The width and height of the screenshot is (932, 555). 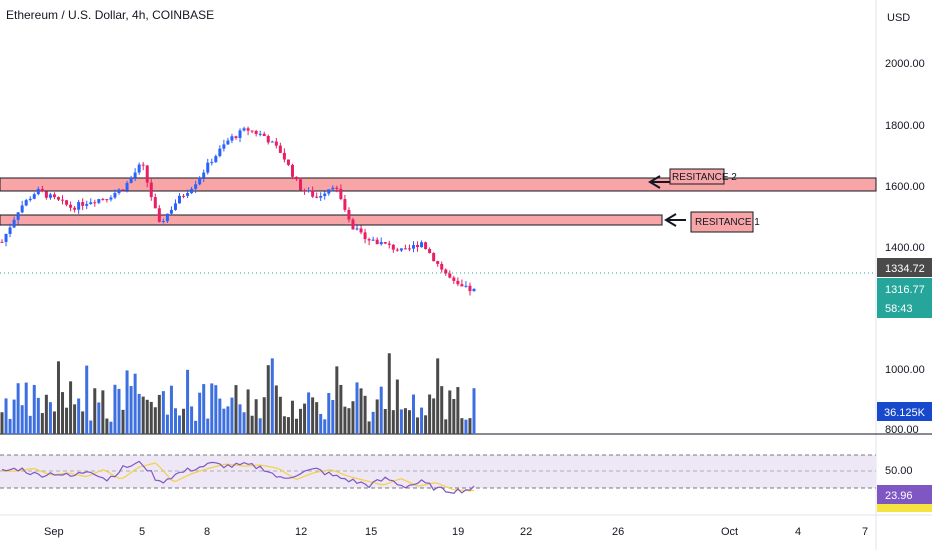 I want to click on resistance-1-zone, so click(x=331, y=220).